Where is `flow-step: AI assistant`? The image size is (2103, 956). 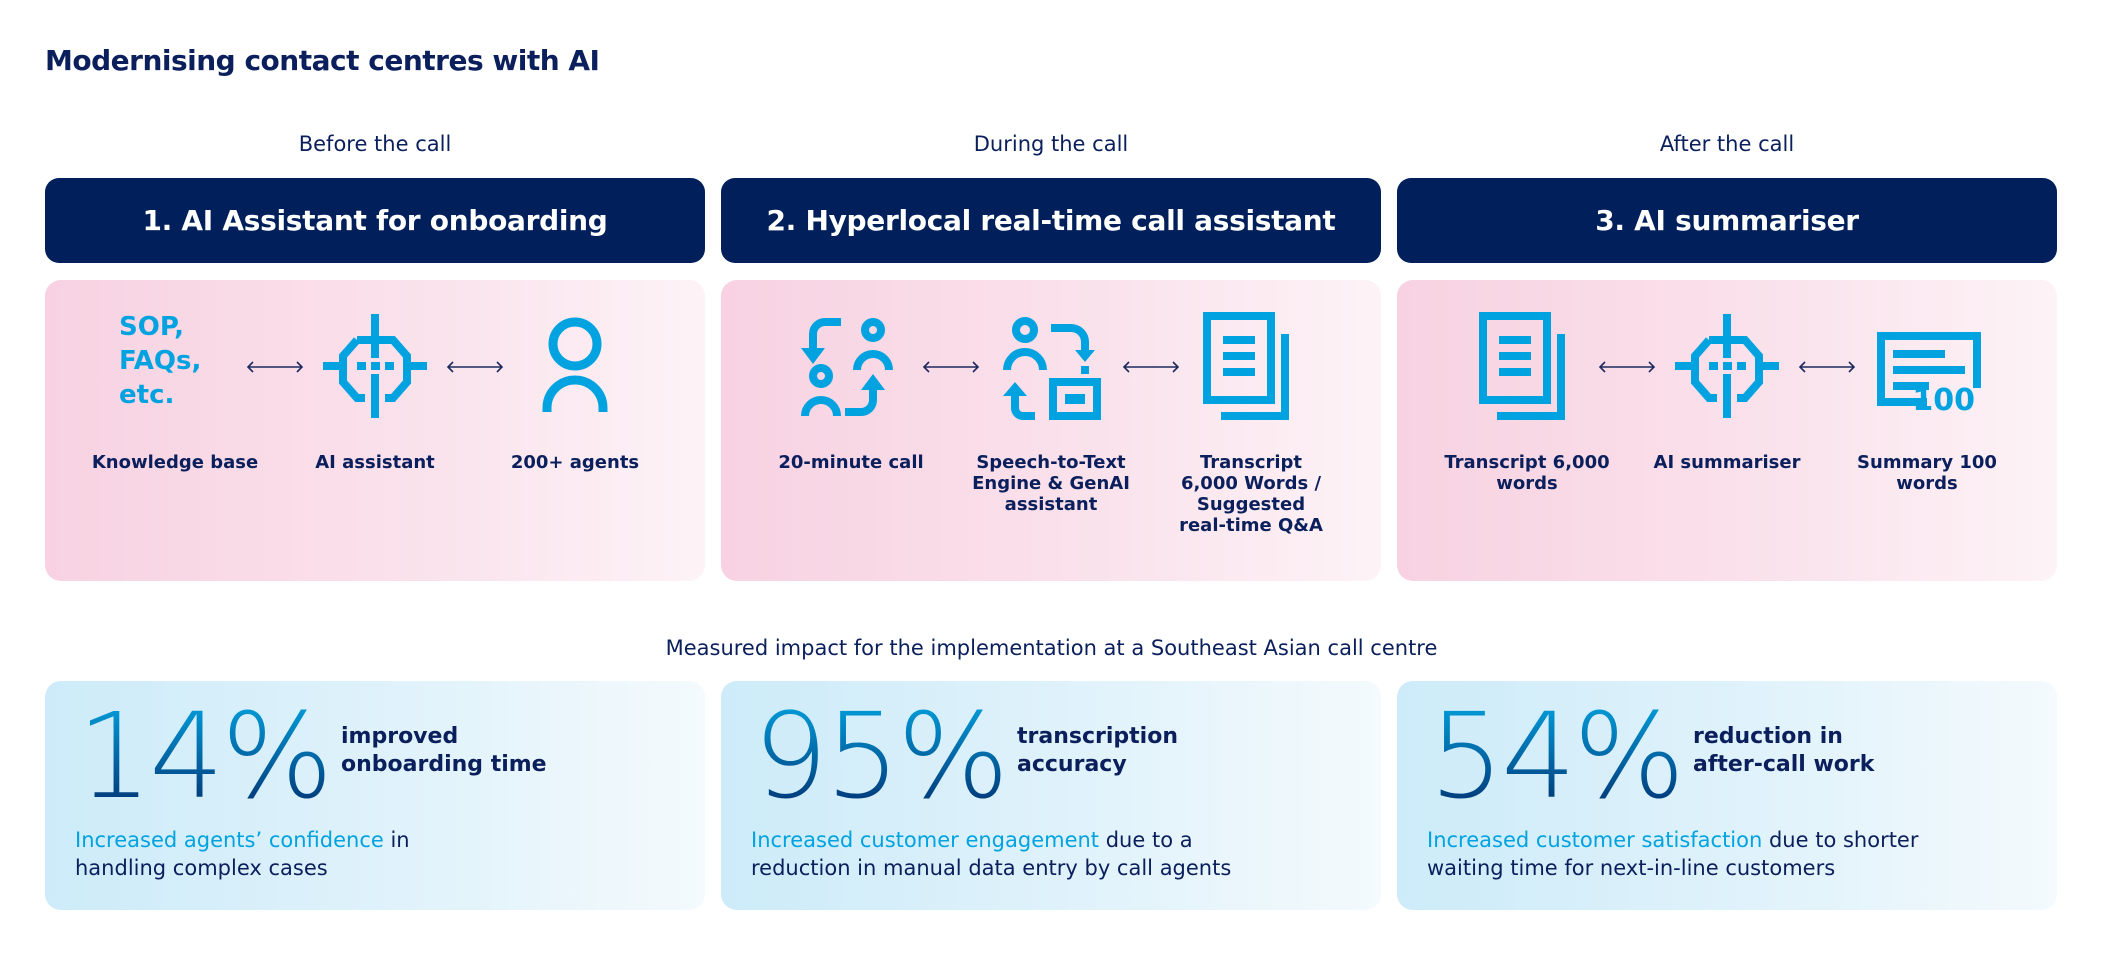
flow-step: AI assistant is located at coordinates (375, 391).